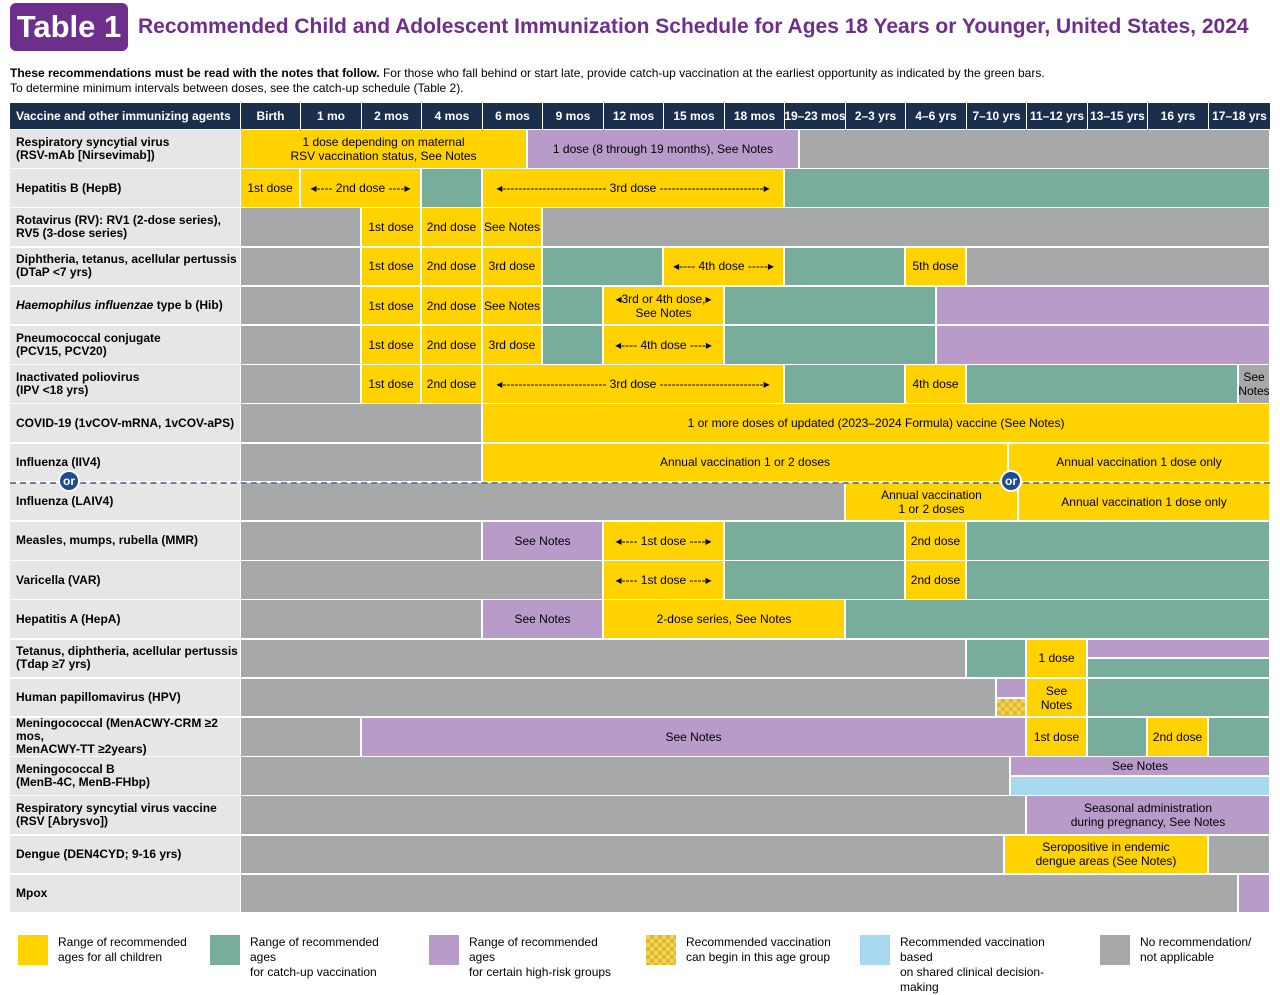 The image size is (1280, 995). Describe the element at coordinates (663, 580) in the screenshot. I see `cell-text: ◂---- 1st dose ----▸` at that location.